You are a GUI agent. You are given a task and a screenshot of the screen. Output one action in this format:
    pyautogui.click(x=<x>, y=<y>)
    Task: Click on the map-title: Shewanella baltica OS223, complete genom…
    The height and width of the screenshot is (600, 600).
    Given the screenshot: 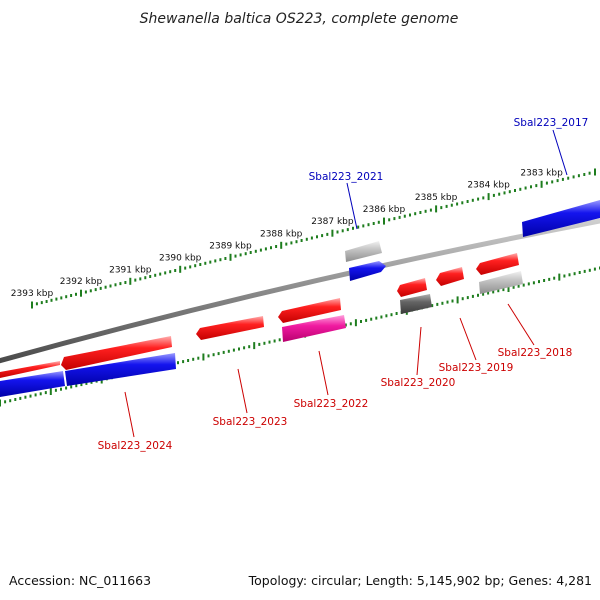 What is the action you would take?
    pyautogui.click(x=299, y=19)
    